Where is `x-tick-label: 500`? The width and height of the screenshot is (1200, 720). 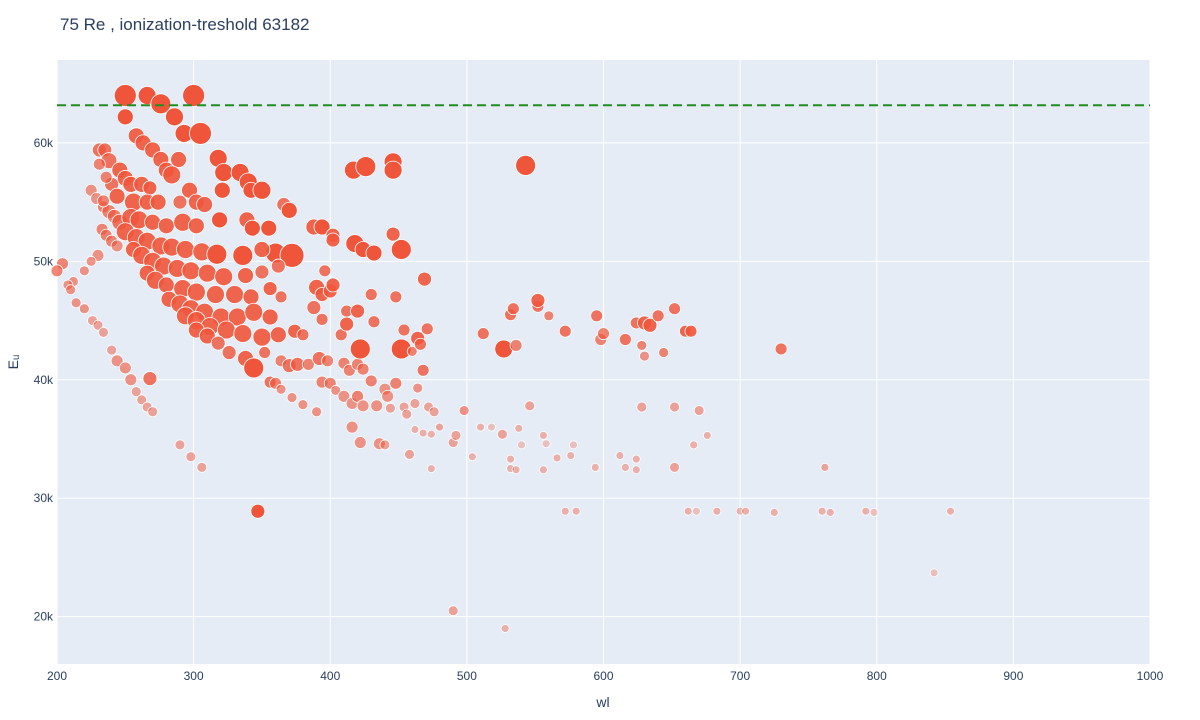 x-tick-label: 500 is located at coordinates (467, 676).